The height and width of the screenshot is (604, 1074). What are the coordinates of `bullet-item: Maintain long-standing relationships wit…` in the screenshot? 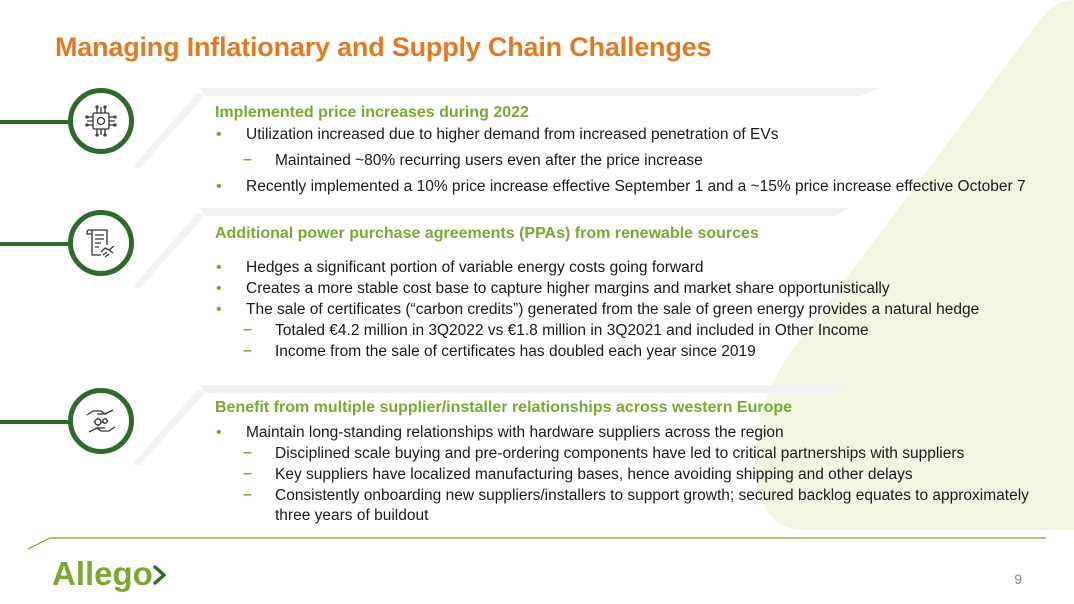 It's located at (635, 433).